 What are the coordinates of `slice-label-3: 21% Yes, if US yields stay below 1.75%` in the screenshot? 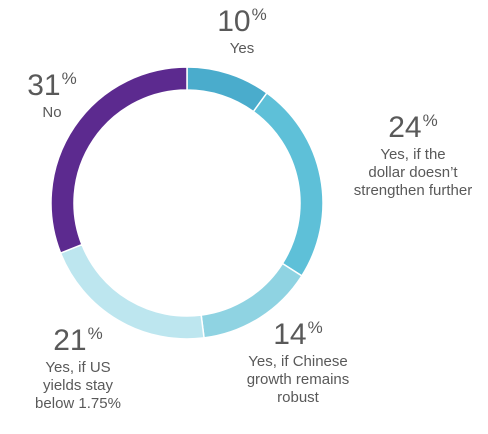 It's located at (84, 368).